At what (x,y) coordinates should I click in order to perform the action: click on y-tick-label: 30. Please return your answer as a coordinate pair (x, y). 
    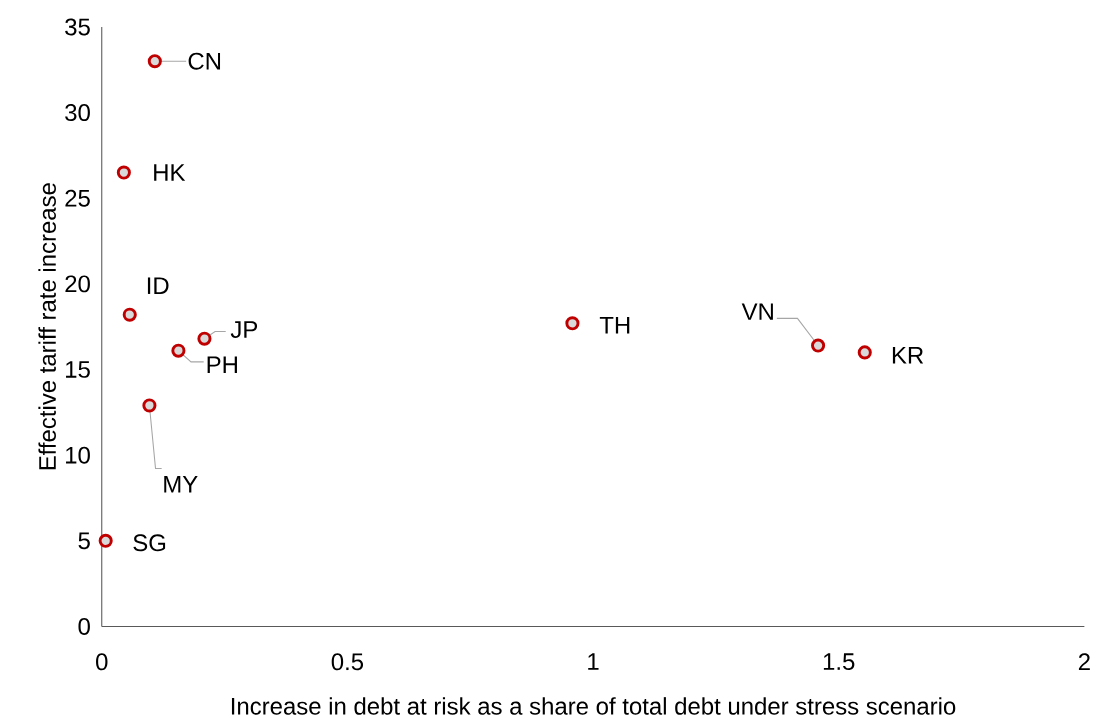
    Looking at the image, I should click on (77, 113).